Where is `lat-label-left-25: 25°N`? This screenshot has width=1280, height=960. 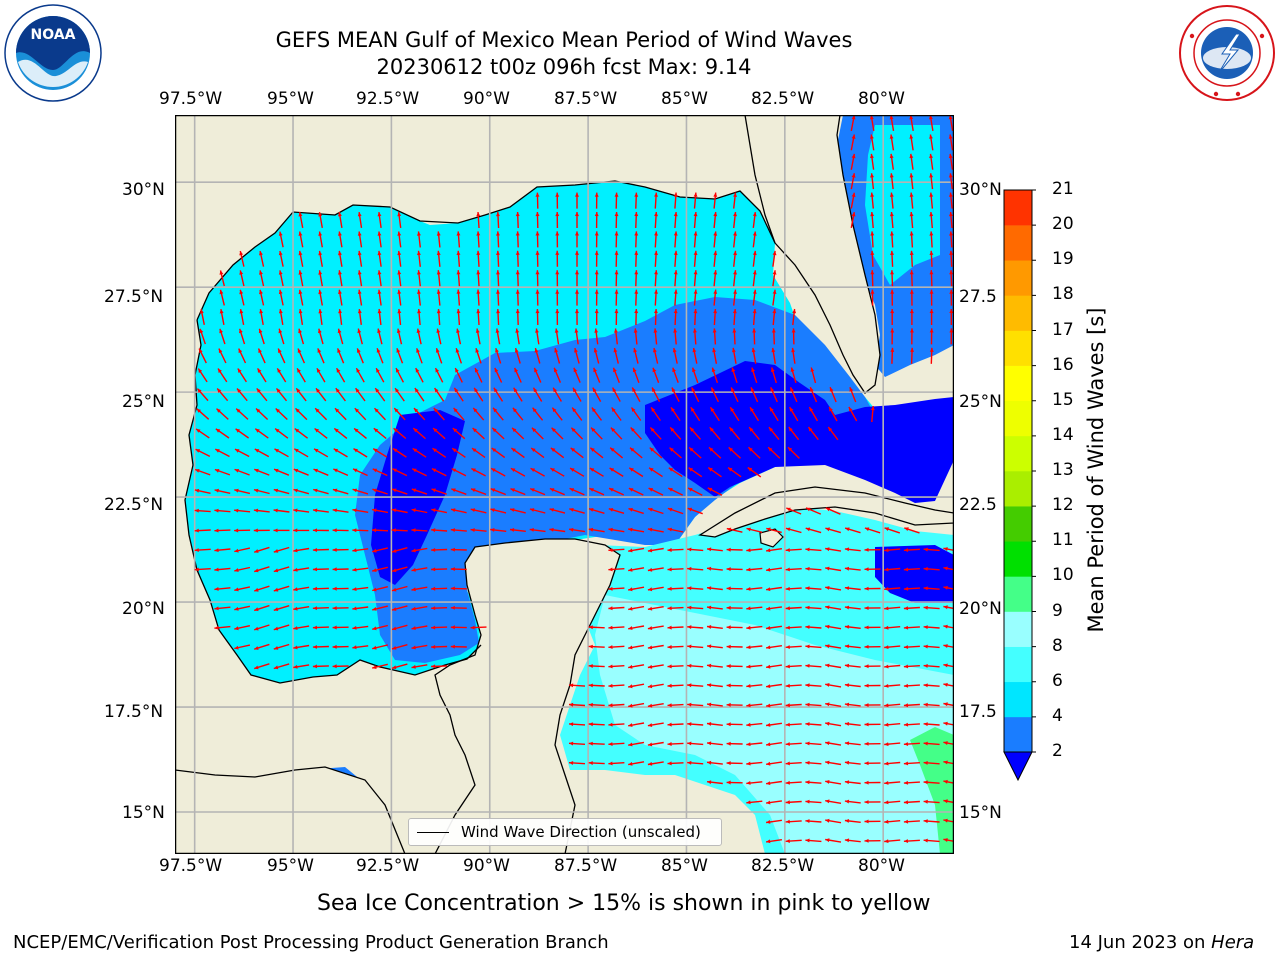
lat-label-left-25: 25°N is located at coordinates (143, 402).